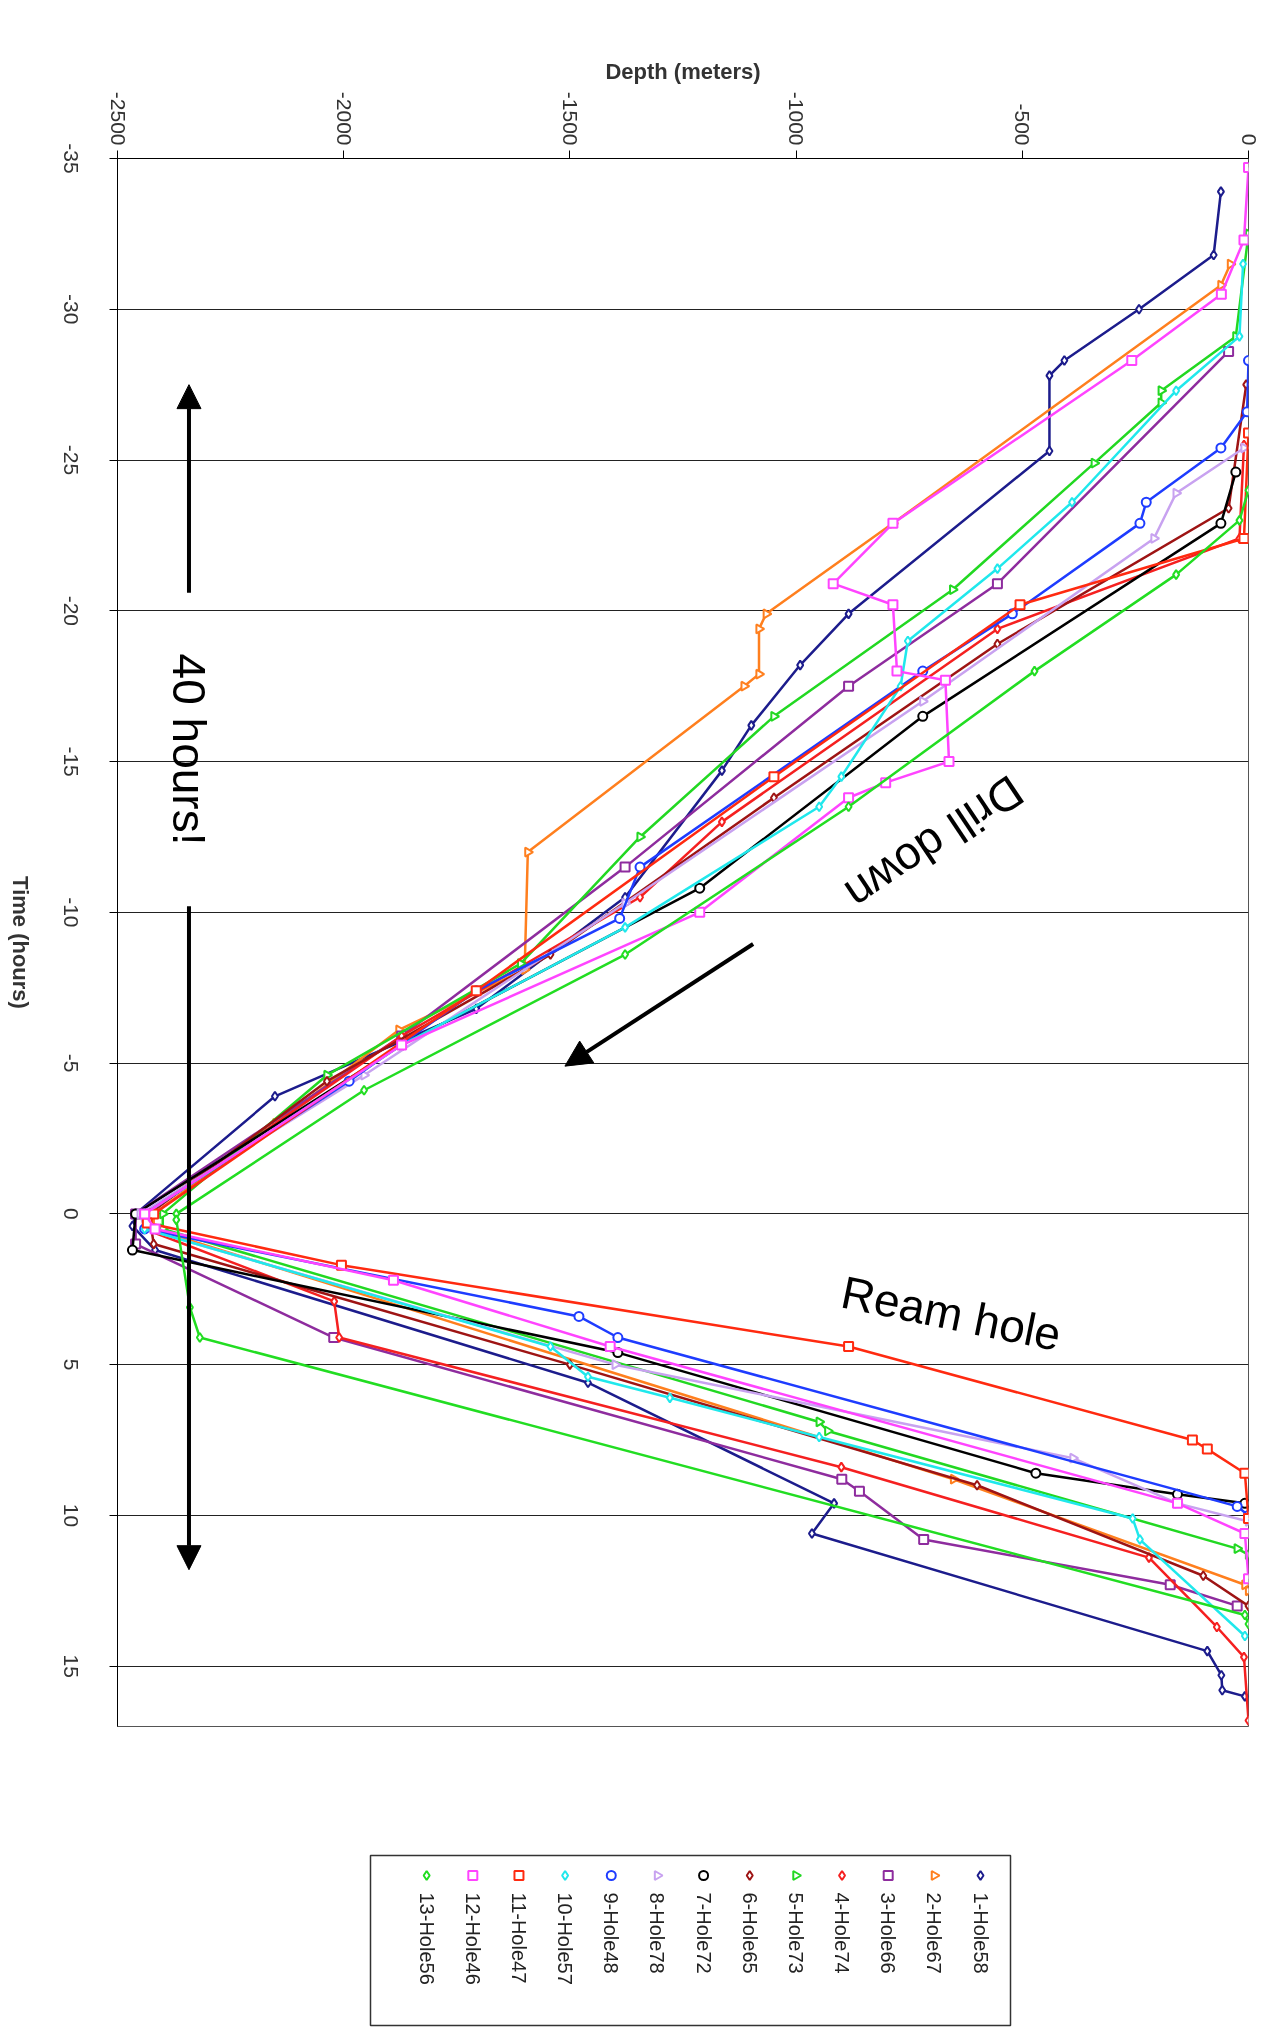 The width and height of the screenshot is (1269, 2034). Describe the element at coordinates (980, 1933) in the screenshot. I see `legend-label: 1-Hole58` at that location.